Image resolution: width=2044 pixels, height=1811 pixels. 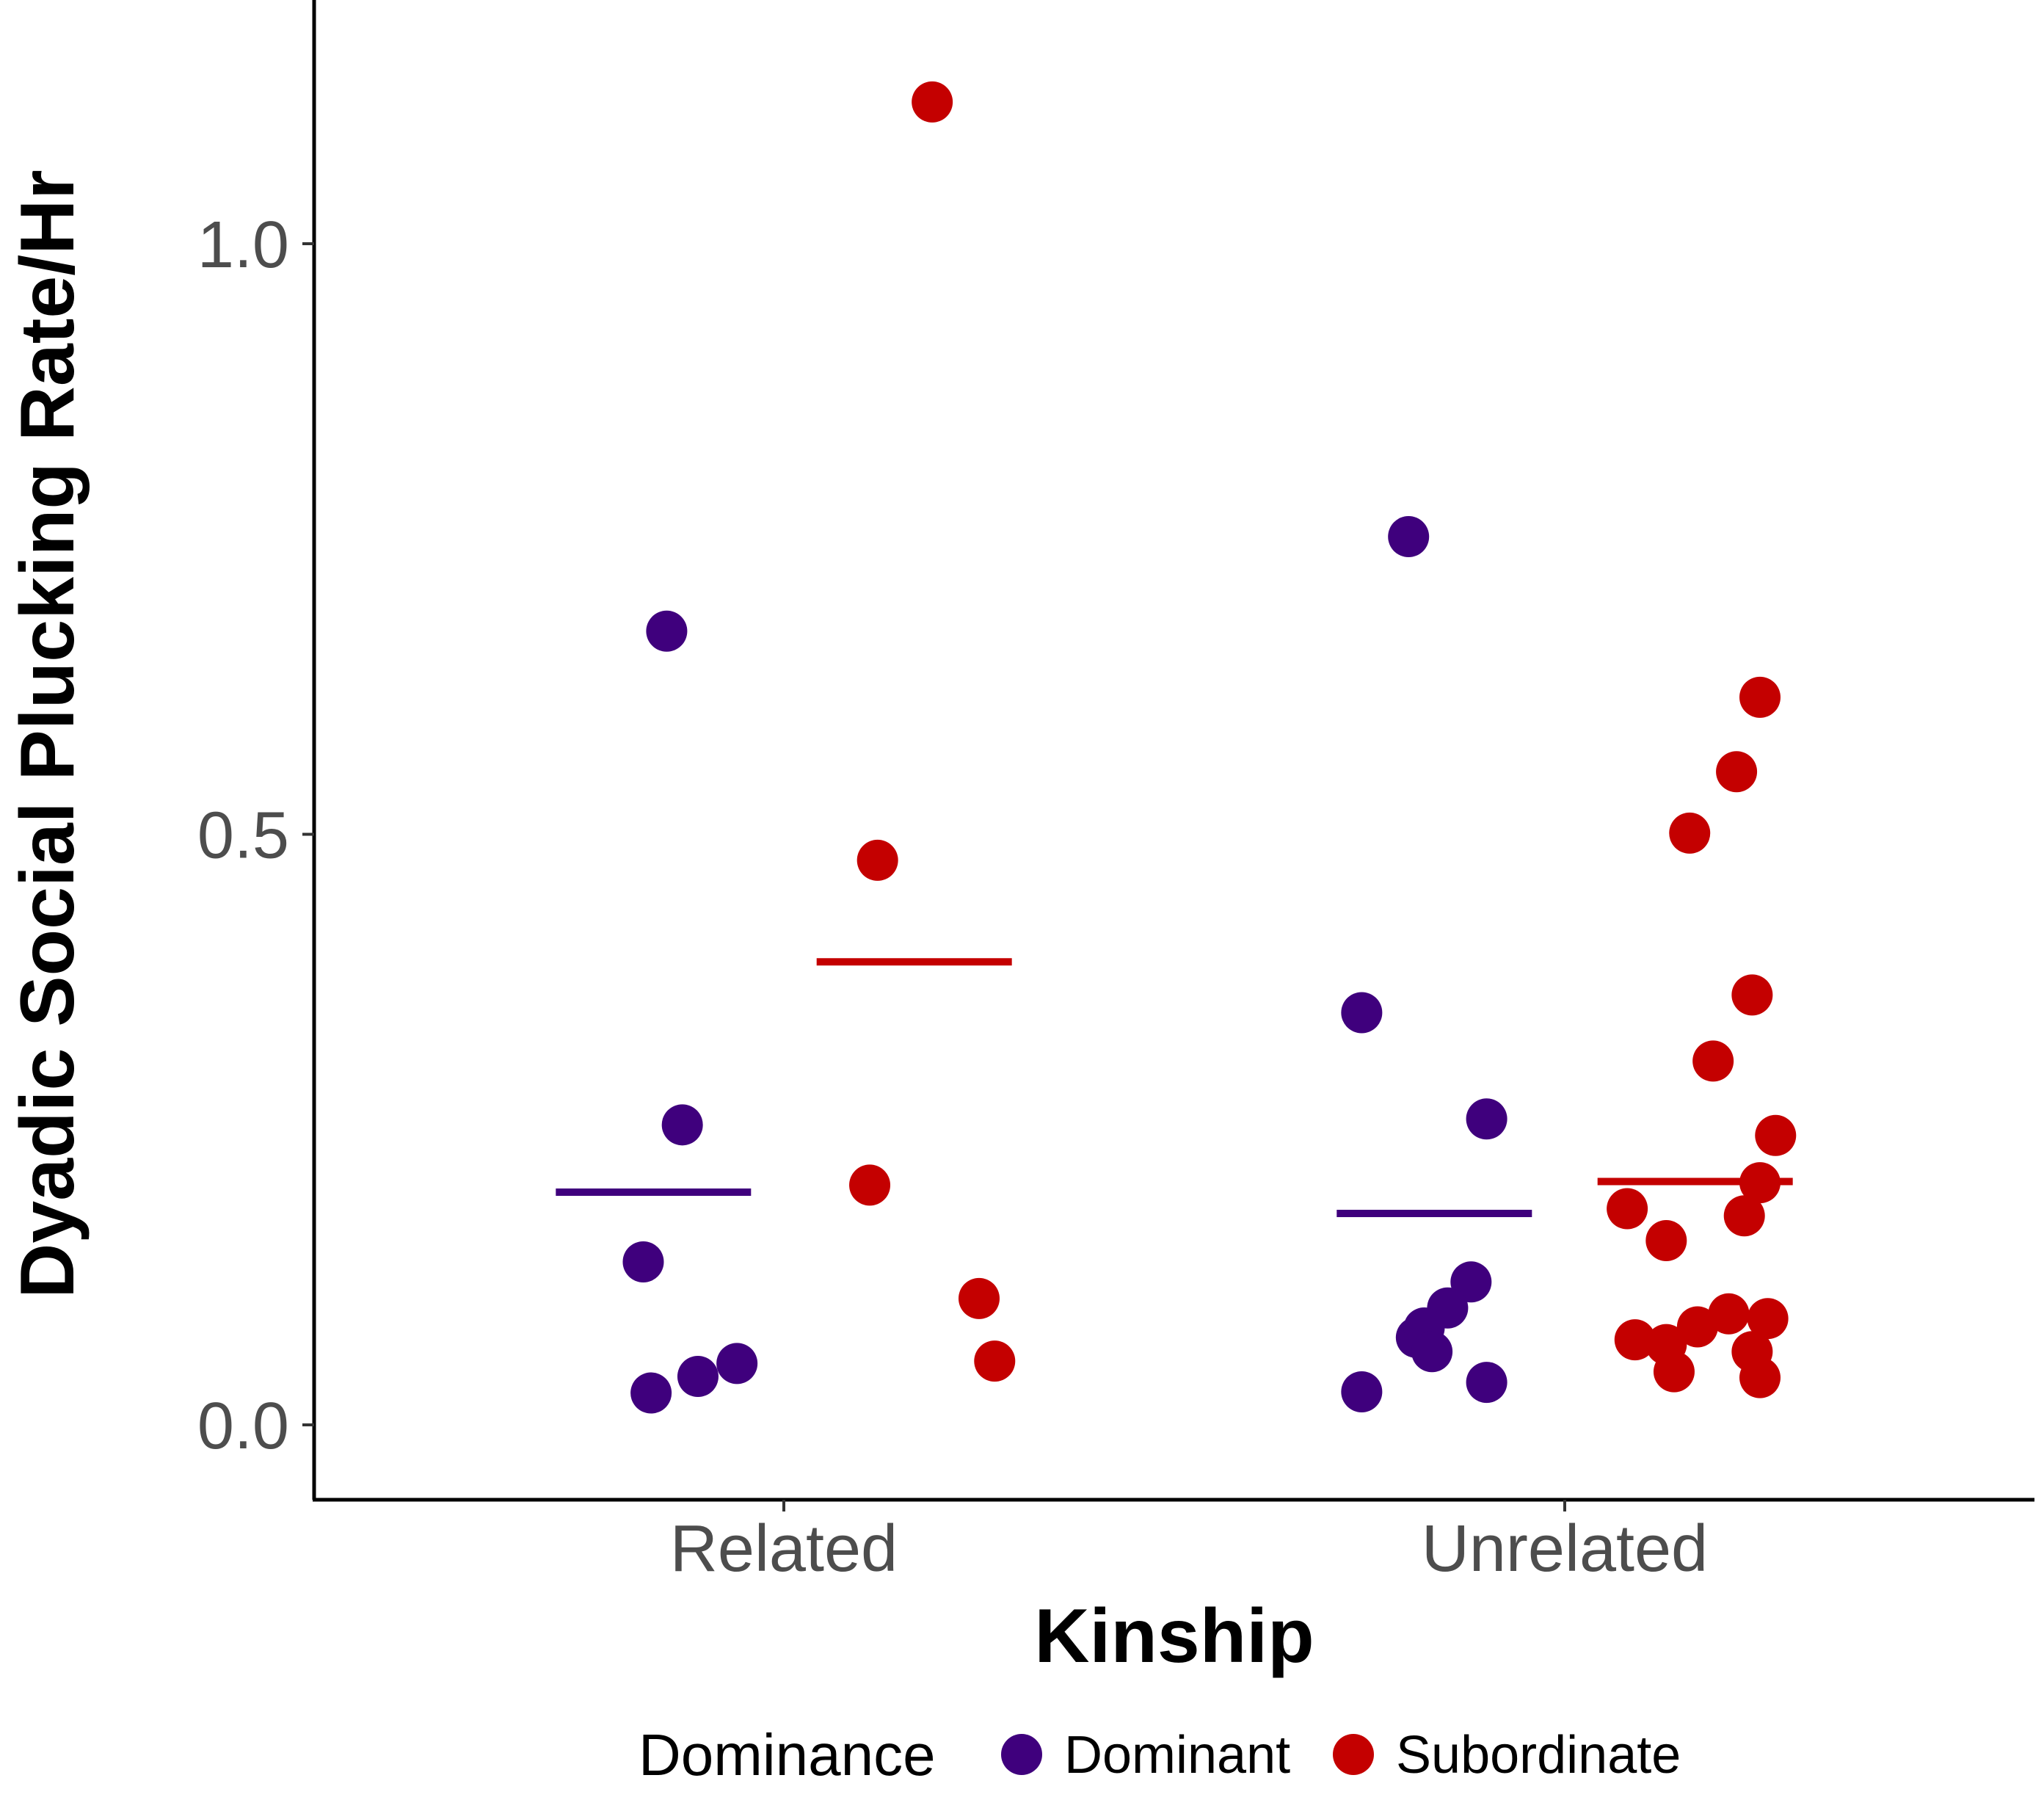 I want to click on legend-swatch-dominant, so click(x=1021, y=1754).